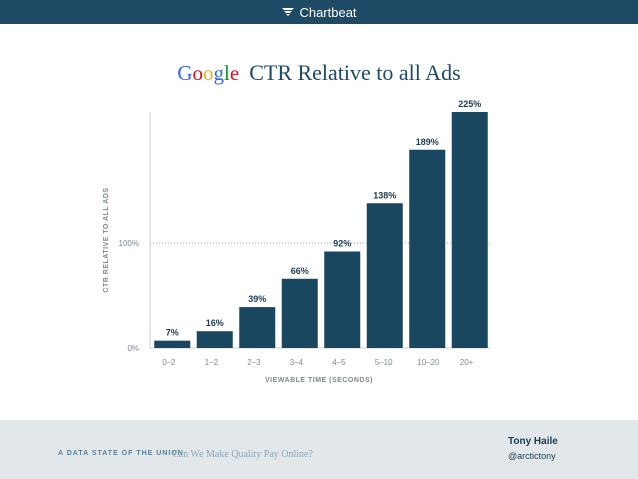  What do you see at coordinates (169, 362) in the screenshot?
I see `x-tick-label: 0–2` at bounding box center [169, 362].